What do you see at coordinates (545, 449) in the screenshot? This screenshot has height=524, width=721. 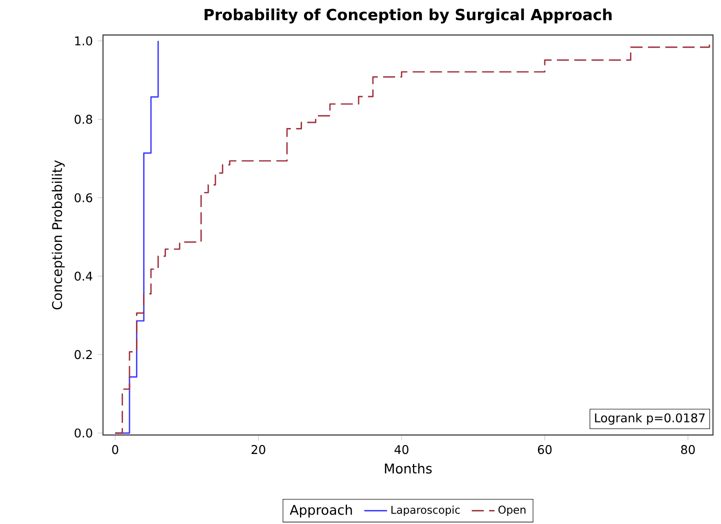 I see `x-tick-label: 60` at bounding box center [545, 449].